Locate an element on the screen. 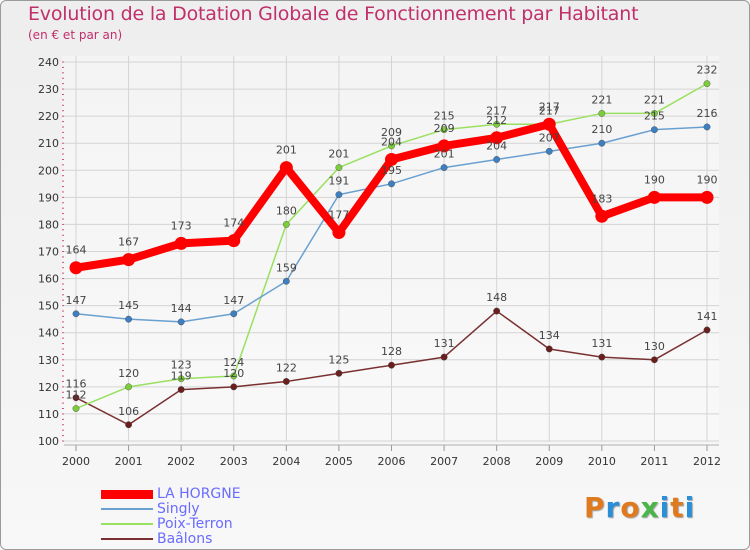 This screenshot has height=550, width=750. data-label: 190 is located at coordinates (654, 179).